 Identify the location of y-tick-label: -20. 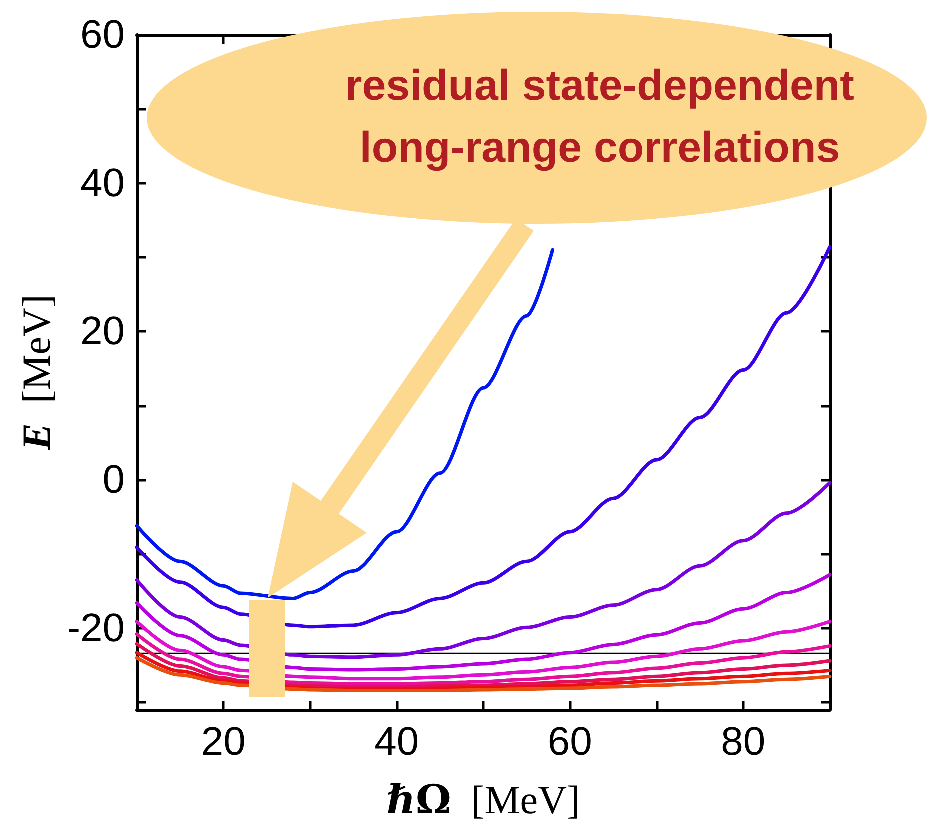
(96, 628).